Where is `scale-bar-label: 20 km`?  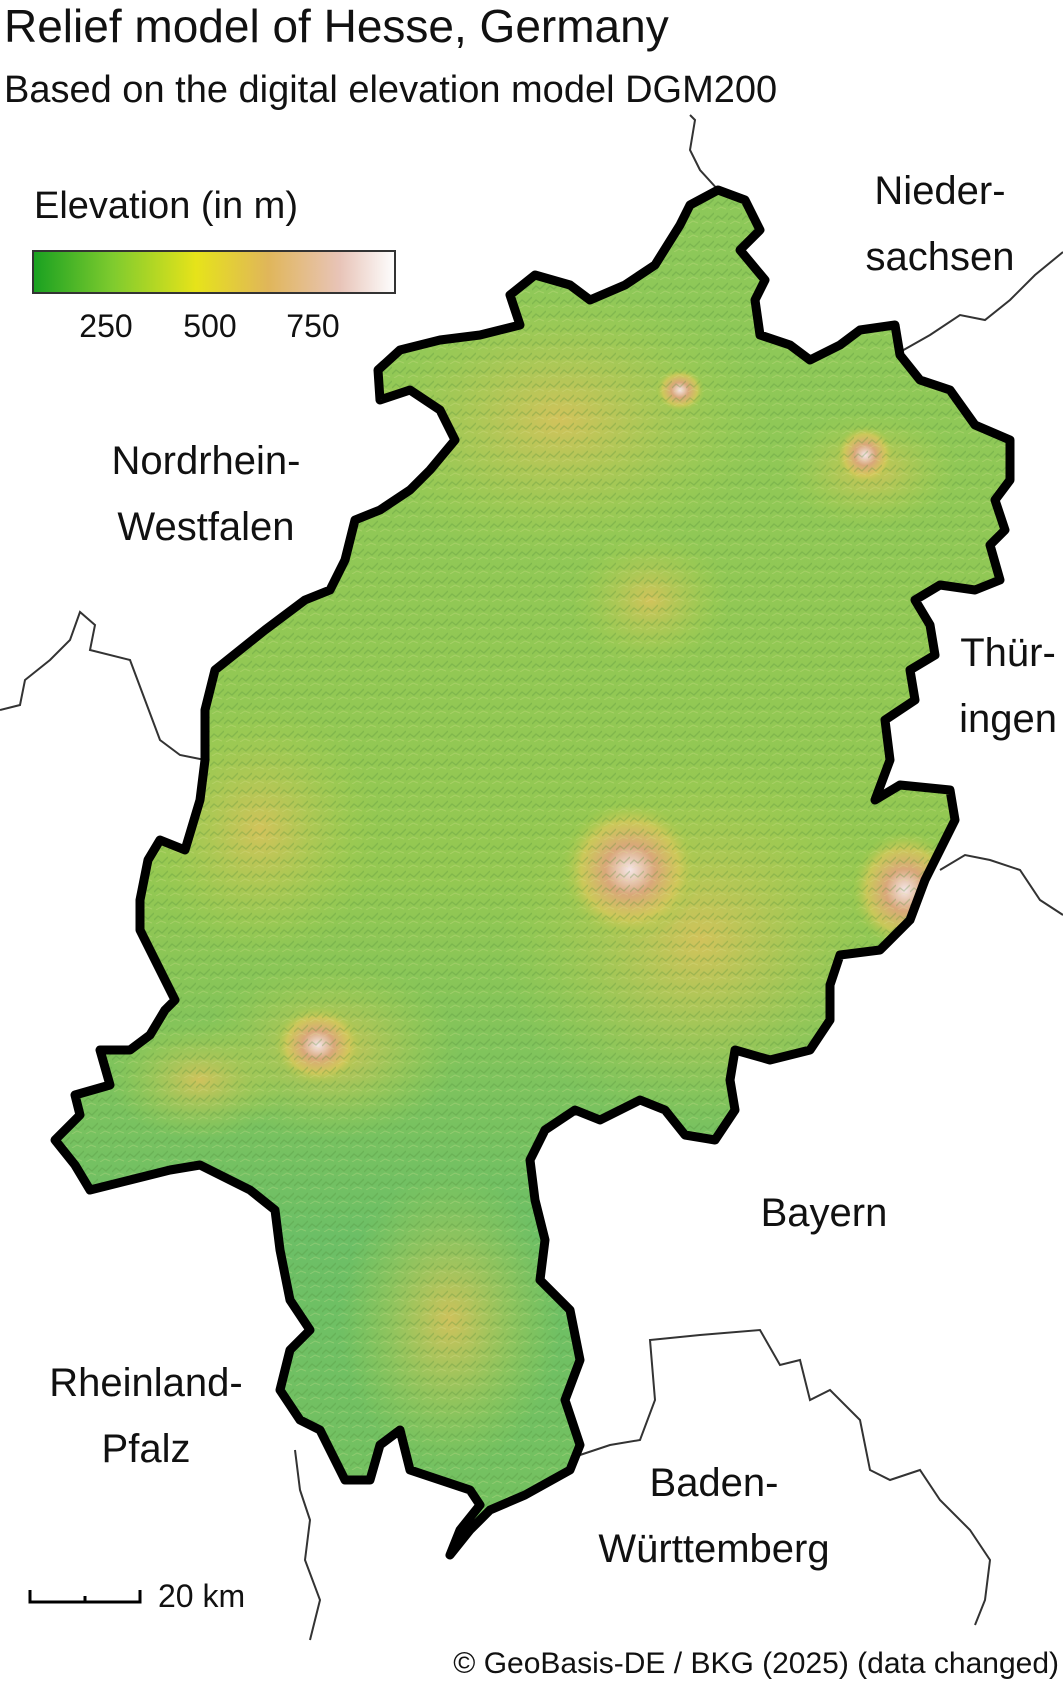
scale-bar-label: 20 km is located at coordinates (202, 1596).